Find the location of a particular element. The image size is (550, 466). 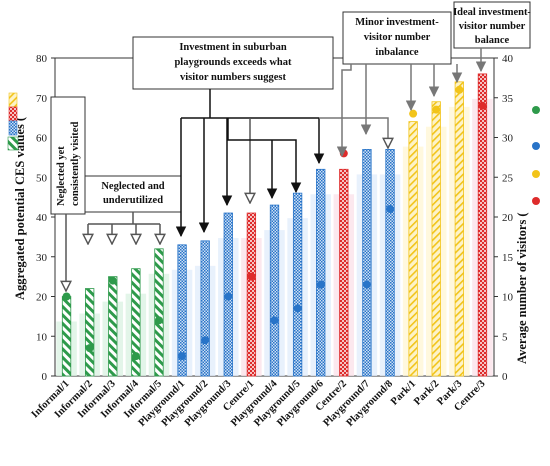

y2-axis-title: Average number of visitors ( is located at coordinates (522, 288).